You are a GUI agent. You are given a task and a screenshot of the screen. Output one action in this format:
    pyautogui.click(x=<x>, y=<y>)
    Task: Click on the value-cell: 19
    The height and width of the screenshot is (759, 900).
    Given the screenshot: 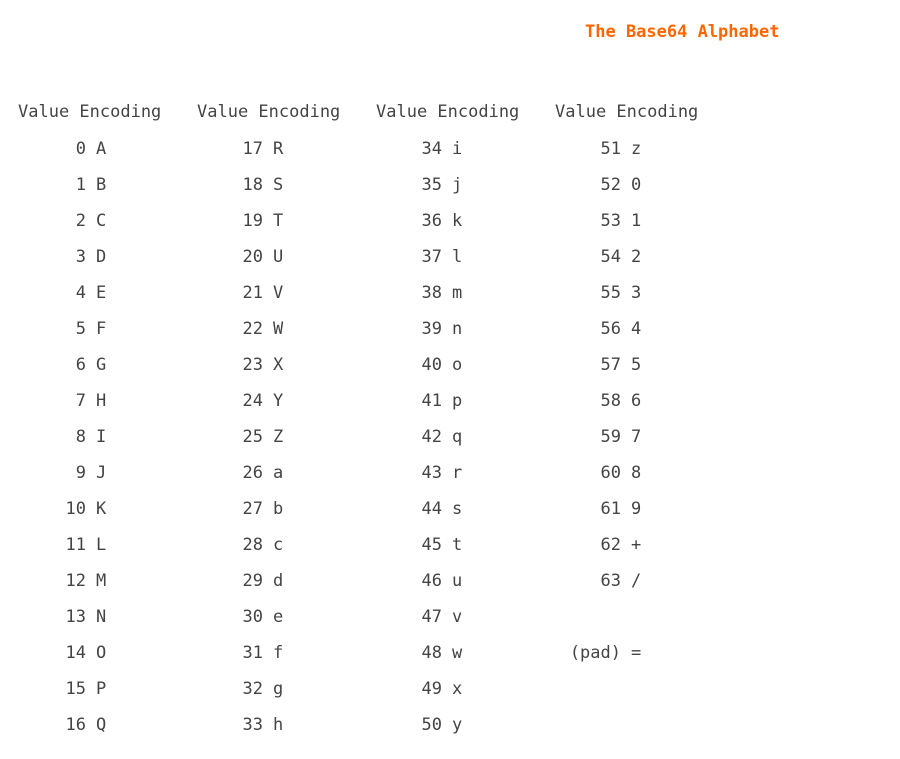 What is the action you would take?
    pyautogui.click(x=252, y=221)
    